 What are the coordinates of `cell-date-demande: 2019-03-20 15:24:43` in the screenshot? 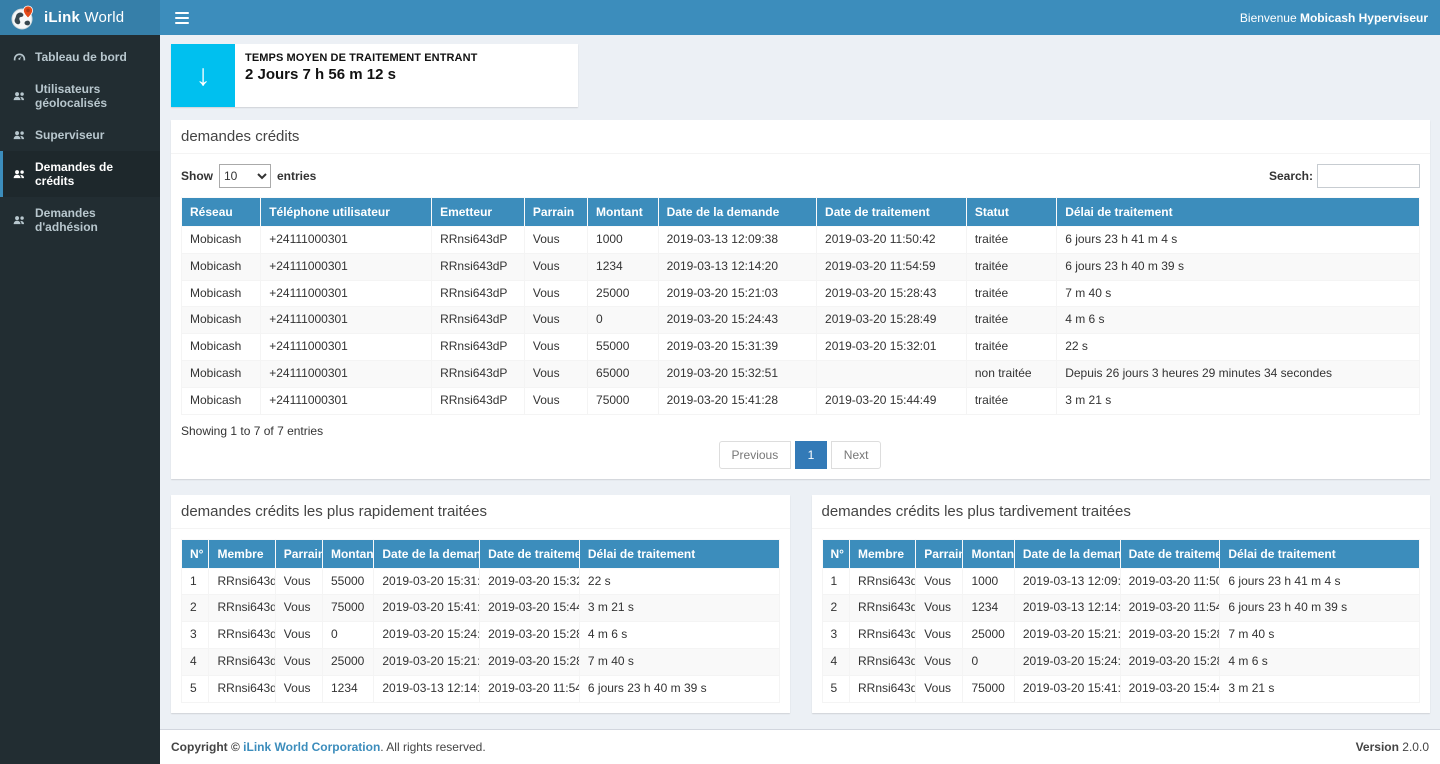 It's located at (737, 320).